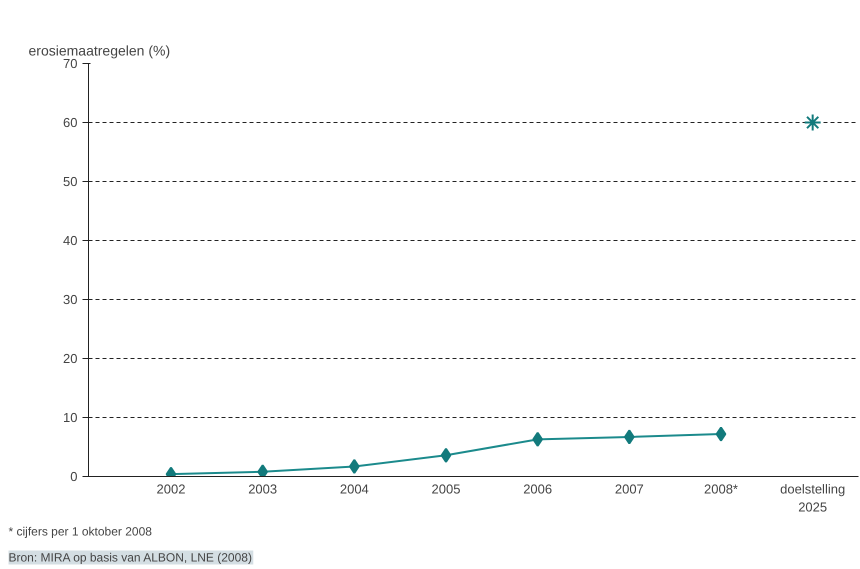 The width and height of the screenshot is (860, 569). Describe the element at coordinates (130, 557) in the screenshot. I see `text: Bron: MIRA op basis van ALBON, LNE (2008)` at that location.